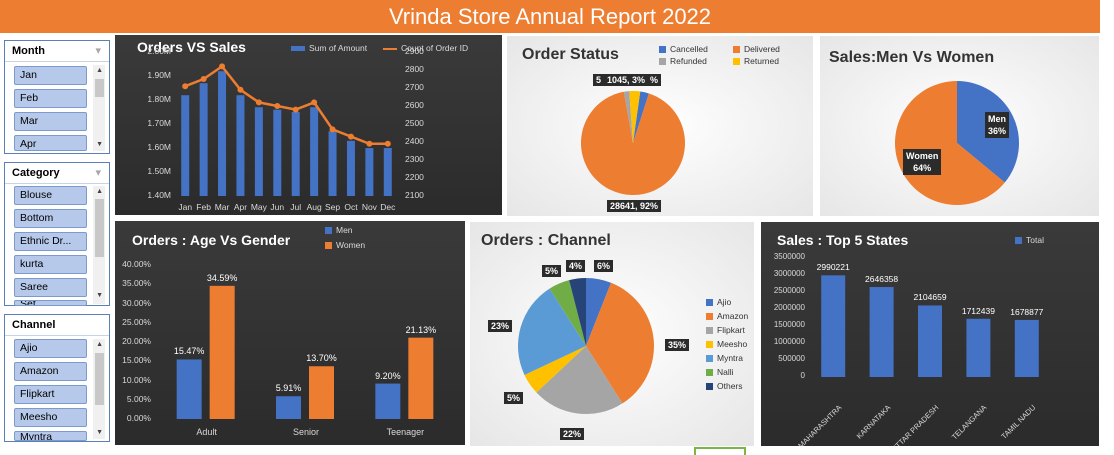 The width and height of the screenshot is (1114, 455). Describe the element at coordinates (930, 341) in the screenshot. I see `bar-uttar-pradesh` at that location.